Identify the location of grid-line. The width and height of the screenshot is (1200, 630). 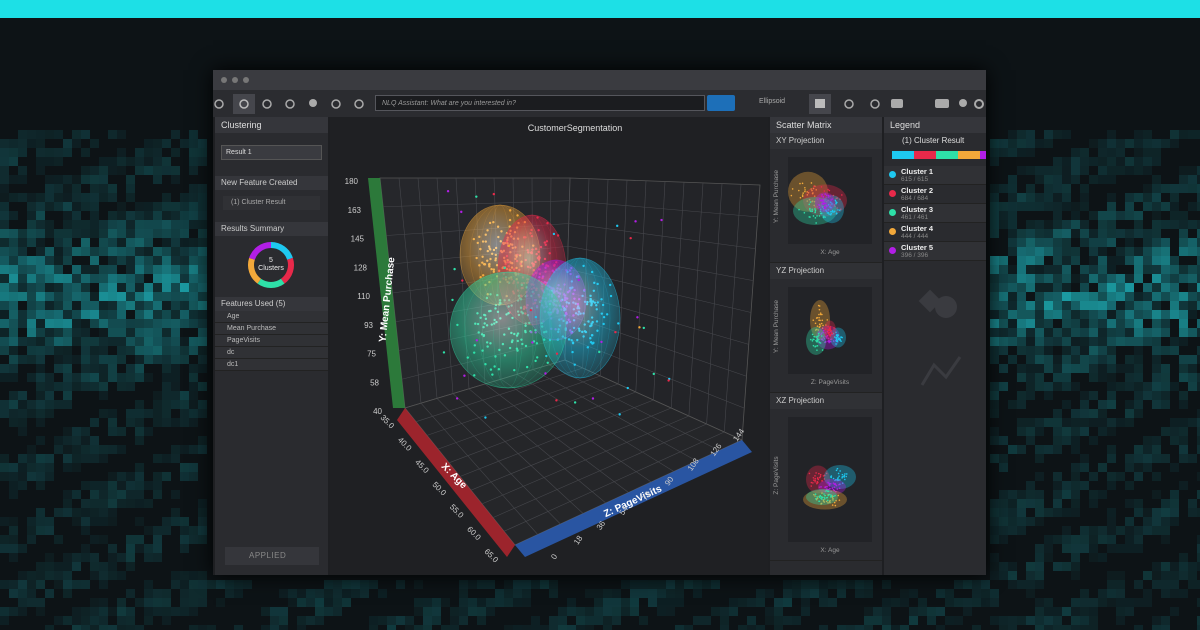
(677, 295).